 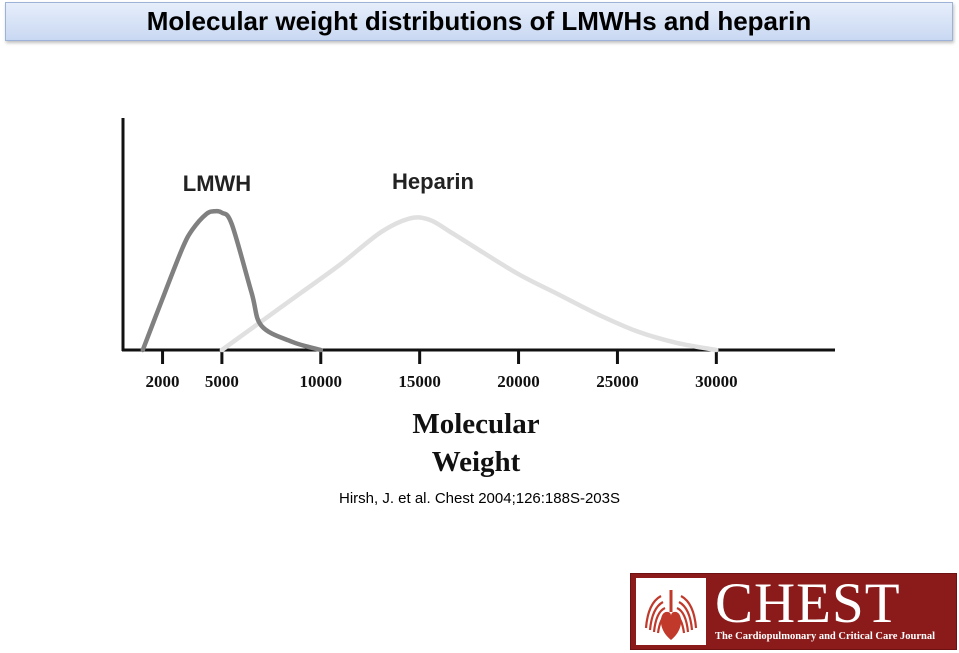 What do you see at coordinates (328, 182) in the screenshot?
I see `series-labels: LMWH Heparin` at bounding box center [328, 182].